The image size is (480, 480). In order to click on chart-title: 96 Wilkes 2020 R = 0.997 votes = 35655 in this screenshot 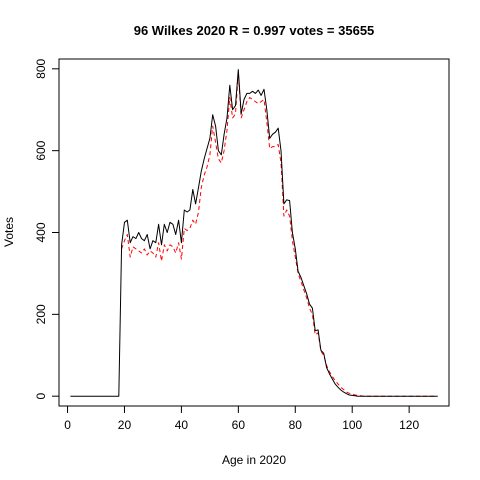, I will do `click(254, 30)`.